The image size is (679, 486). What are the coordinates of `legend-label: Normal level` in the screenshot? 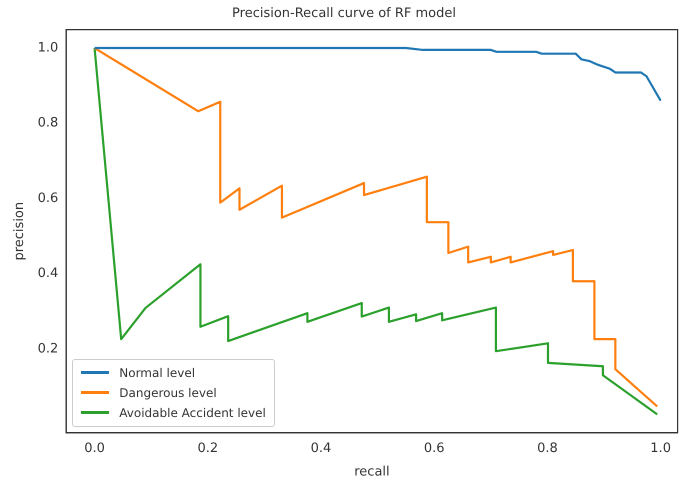 It's located at (157, 373).